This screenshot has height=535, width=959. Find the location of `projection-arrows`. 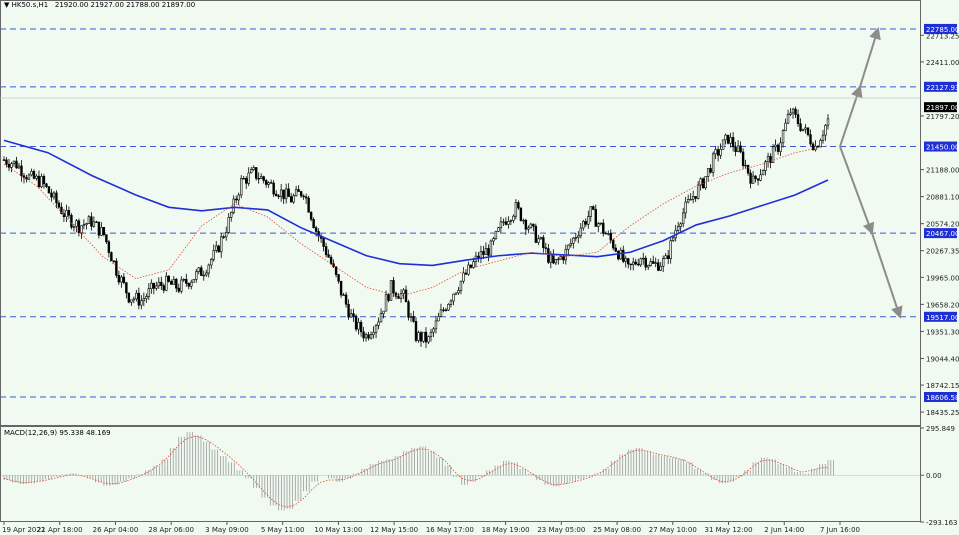

projection-arrows is located at coordinates (871, 173).